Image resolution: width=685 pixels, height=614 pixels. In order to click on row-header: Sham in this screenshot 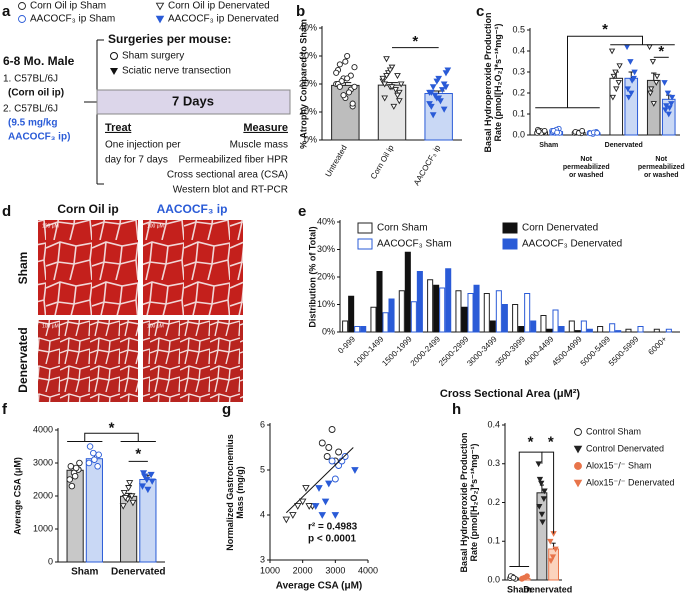, I will do `click(23, 268)`.